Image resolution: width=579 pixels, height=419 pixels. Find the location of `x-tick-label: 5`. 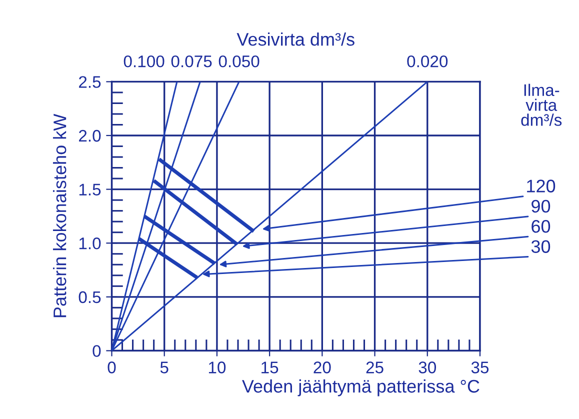

x-tick-label: 5 is located at coordinates (164, 368).